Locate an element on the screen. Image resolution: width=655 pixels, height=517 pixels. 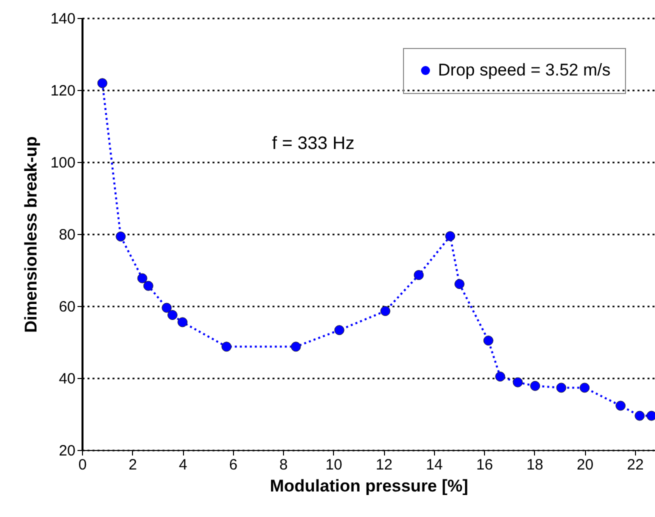
x-tick-label: 2 is located at coordinates (132, 465).